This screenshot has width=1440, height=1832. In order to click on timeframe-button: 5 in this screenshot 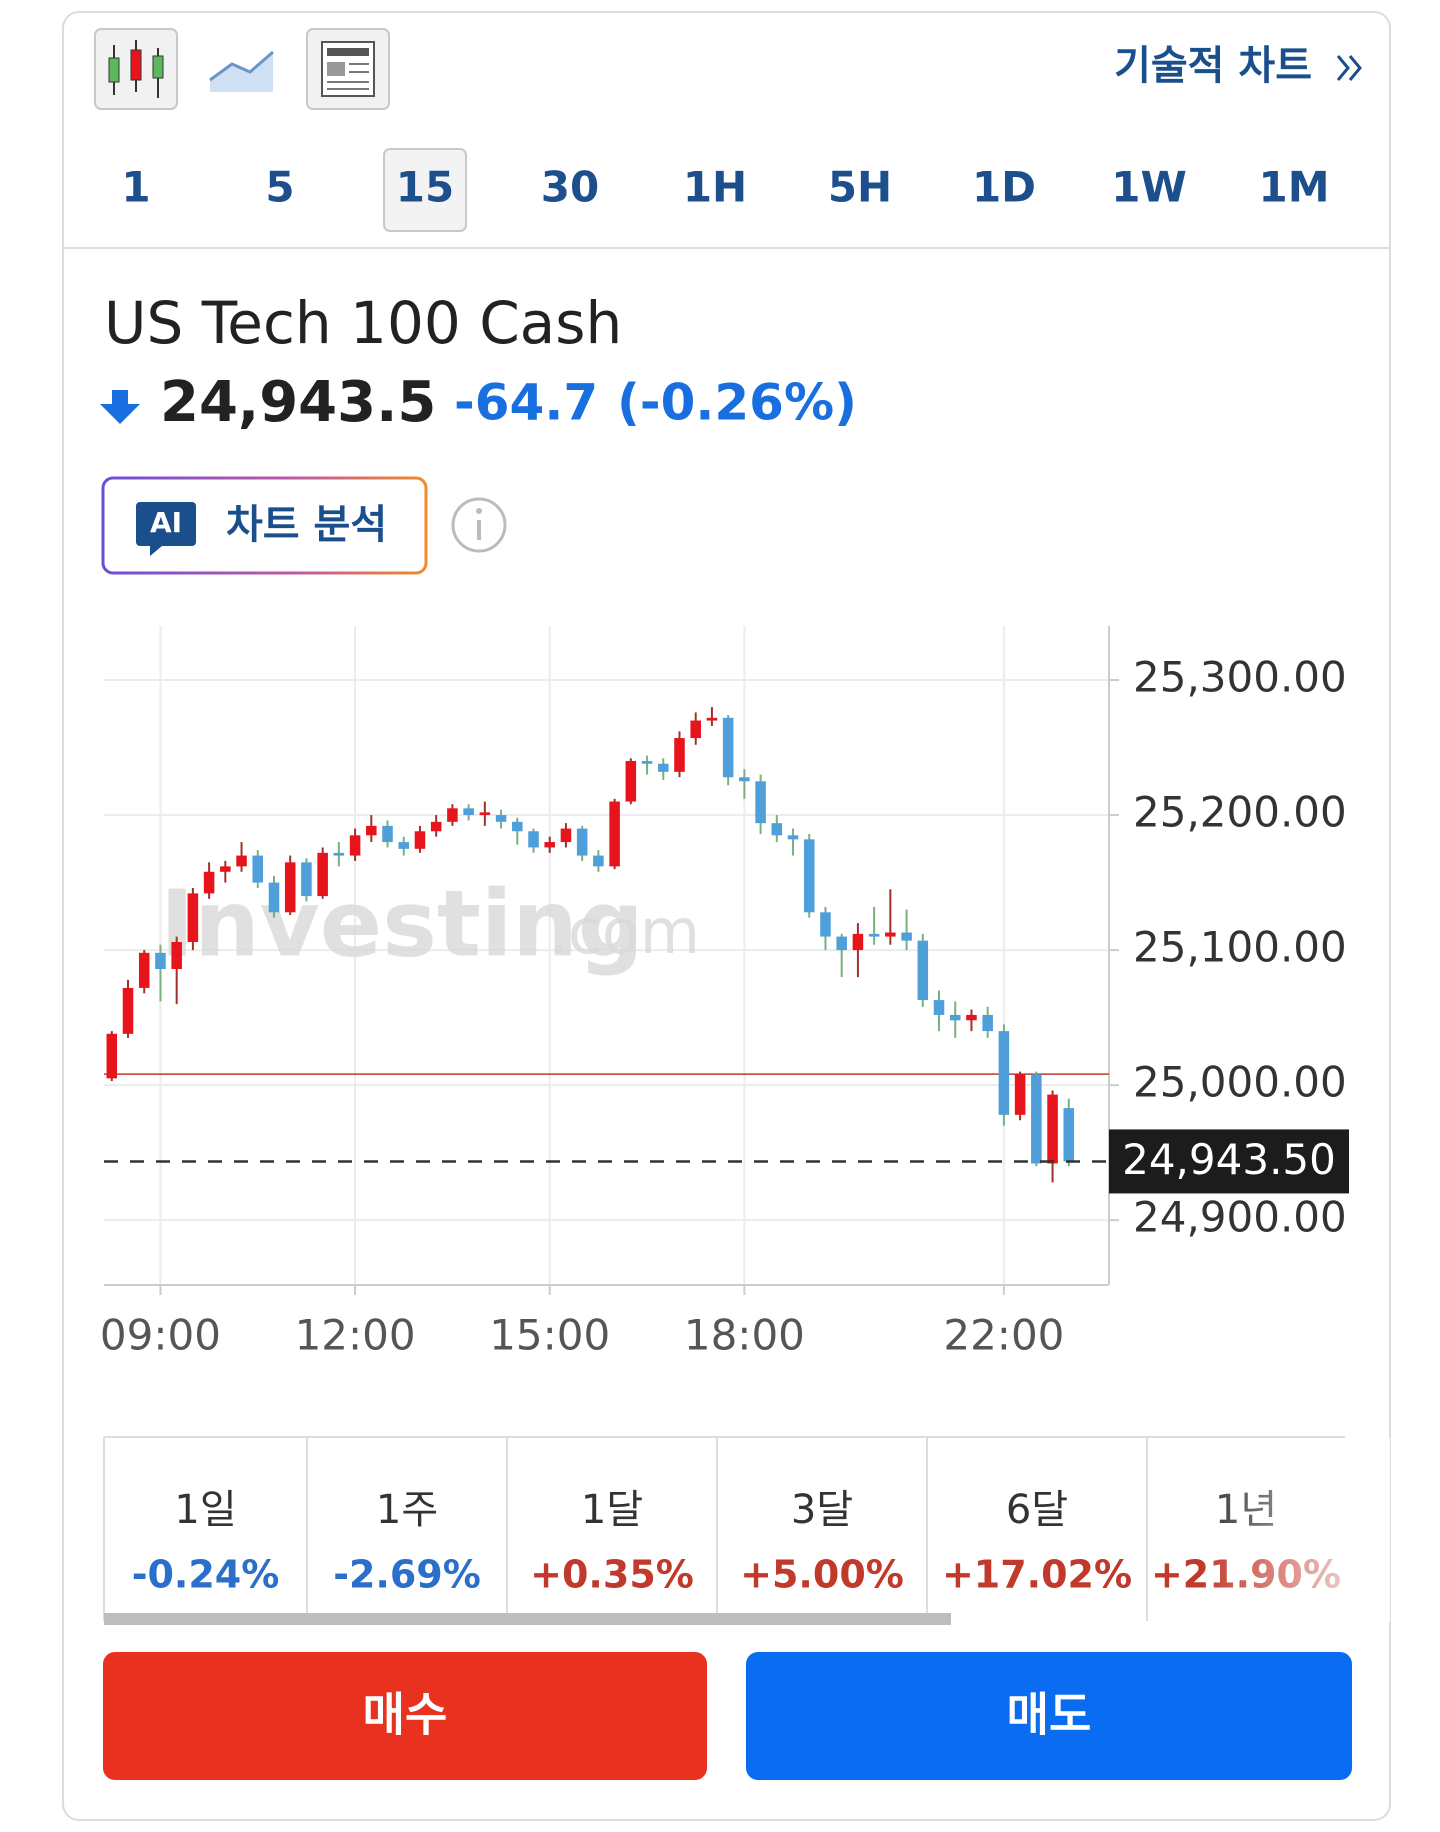, I will do `click(279, 187)`.